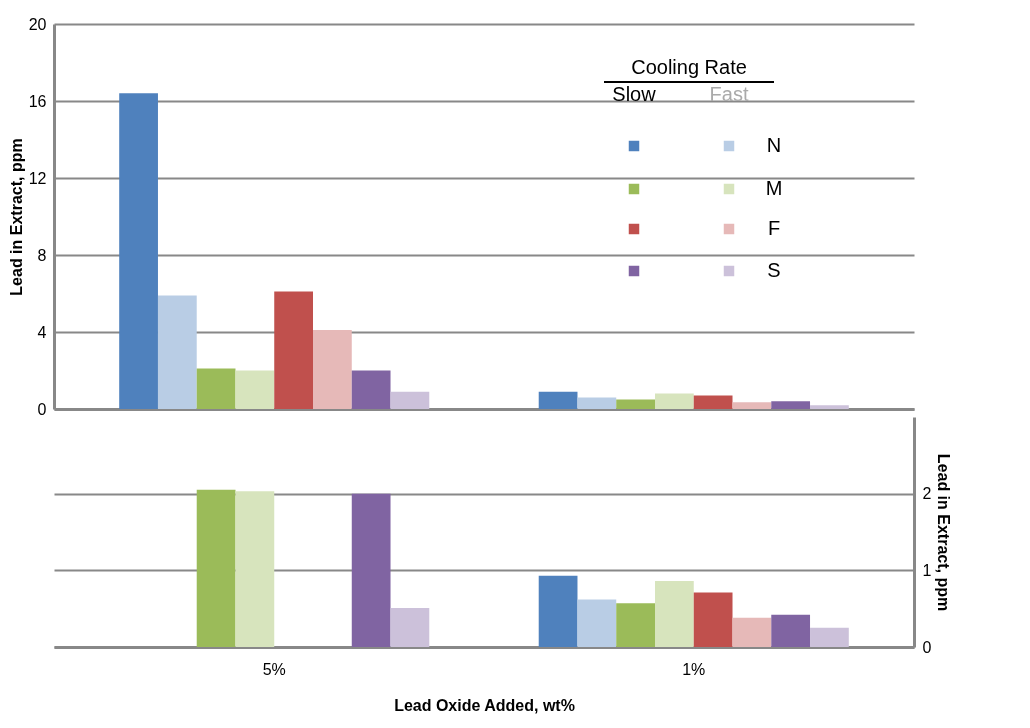 The width and height of the screenshot is (1030, 728). I want to click on y-tick-label: 12, so click(37, 178).